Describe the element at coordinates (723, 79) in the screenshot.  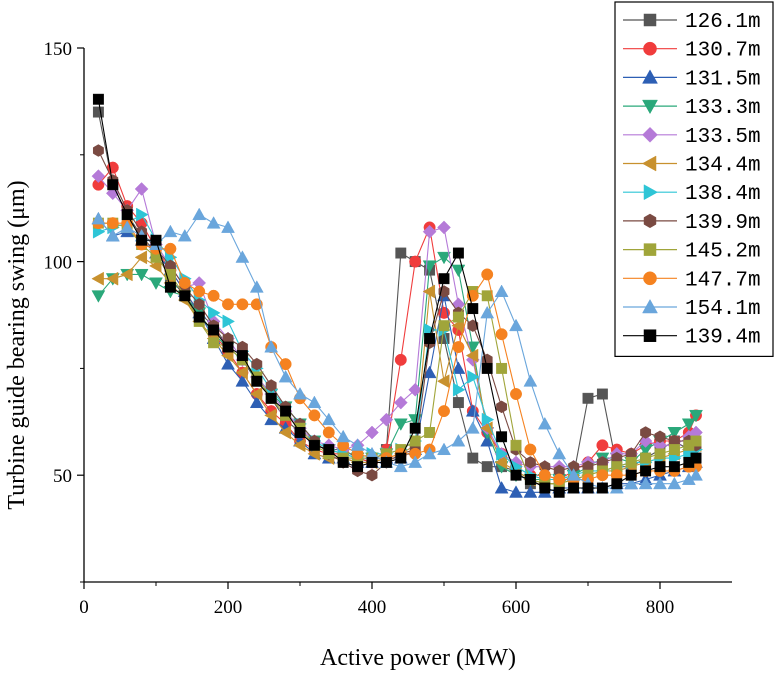
I see `legend-label: 131.5m` at that location.